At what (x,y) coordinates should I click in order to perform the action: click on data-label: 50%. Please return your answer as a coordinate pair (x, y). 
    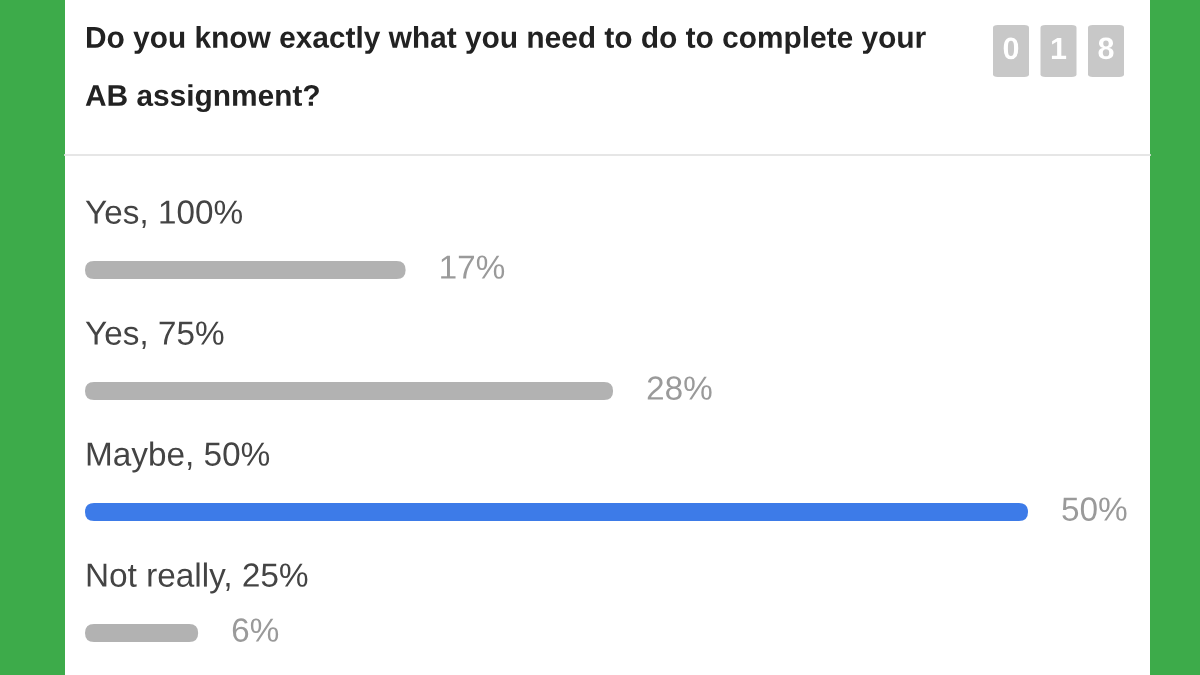
    Looking at the image, I should click on (1094, 509).